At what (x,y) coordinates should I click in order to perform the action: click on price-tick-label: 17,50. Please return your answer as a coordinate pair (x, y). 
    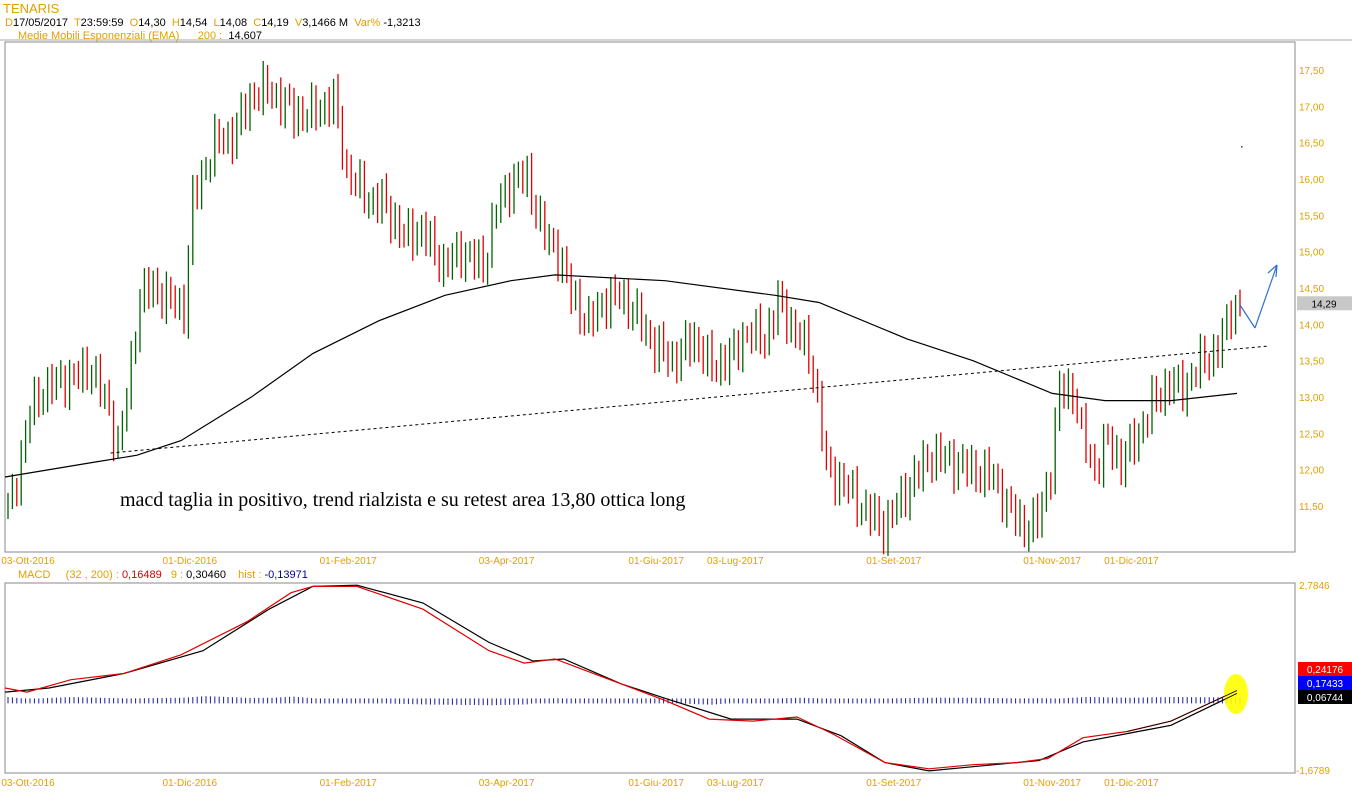
    Looking at the image, I should click on (1311, 71).